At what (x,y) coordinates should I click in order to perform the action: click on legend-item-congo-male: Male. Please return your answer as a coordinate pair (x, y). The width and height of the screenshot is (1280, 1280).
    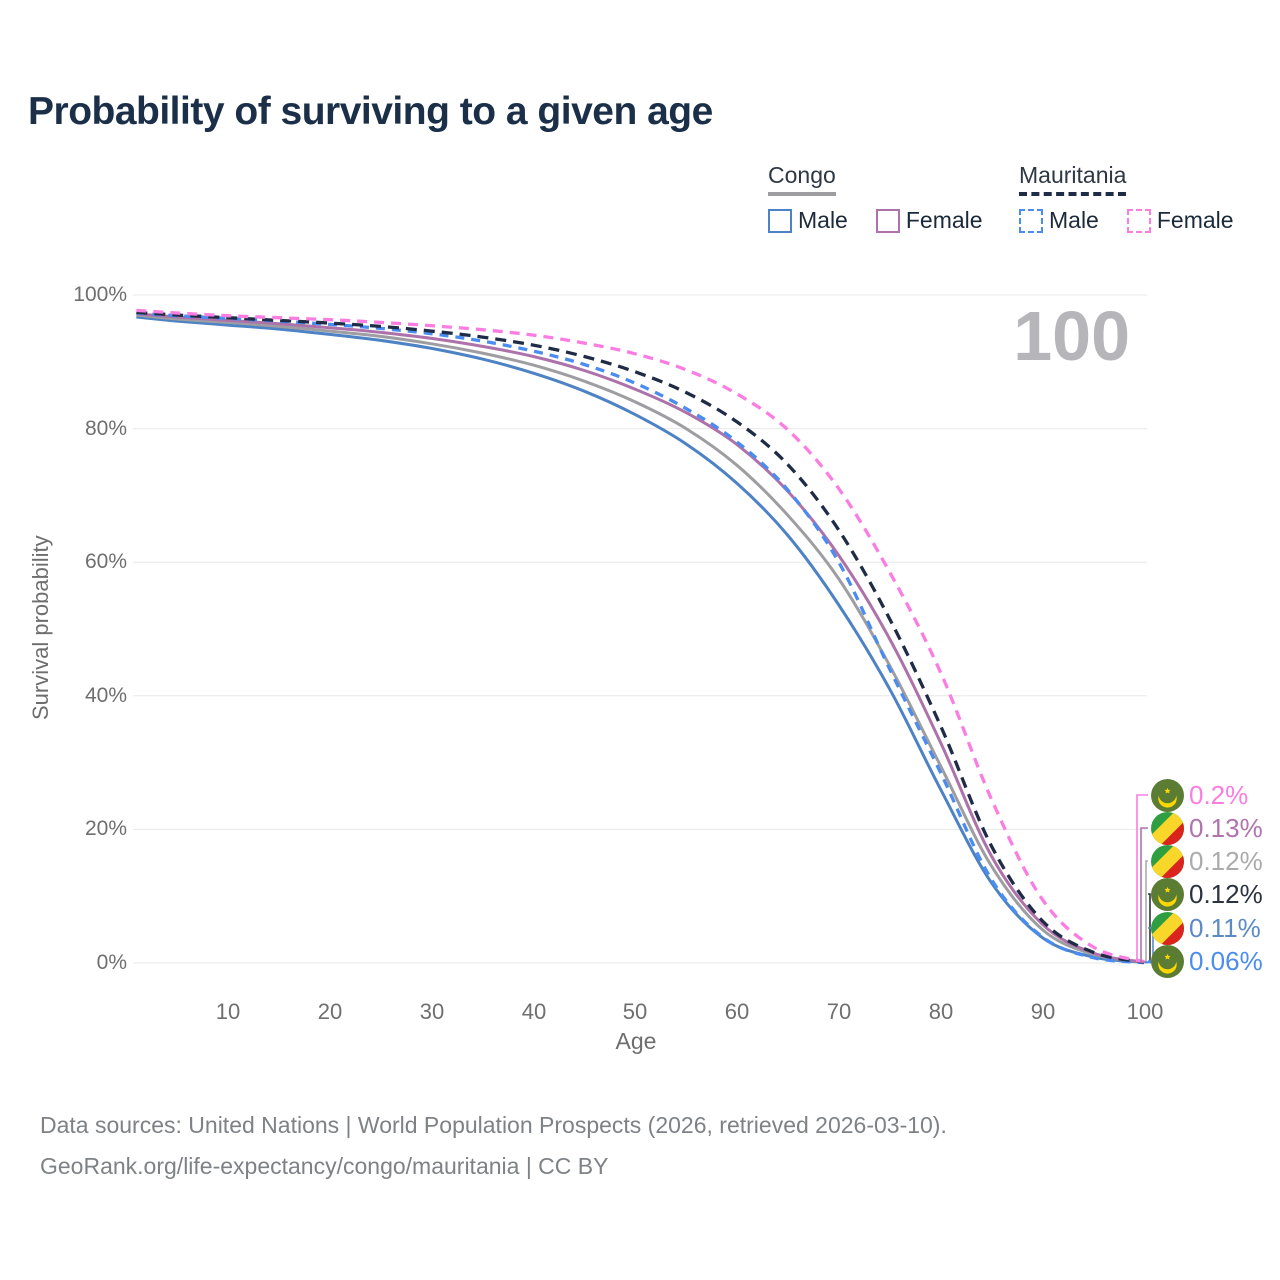
    Looking at the image, I should click on (808, 220).